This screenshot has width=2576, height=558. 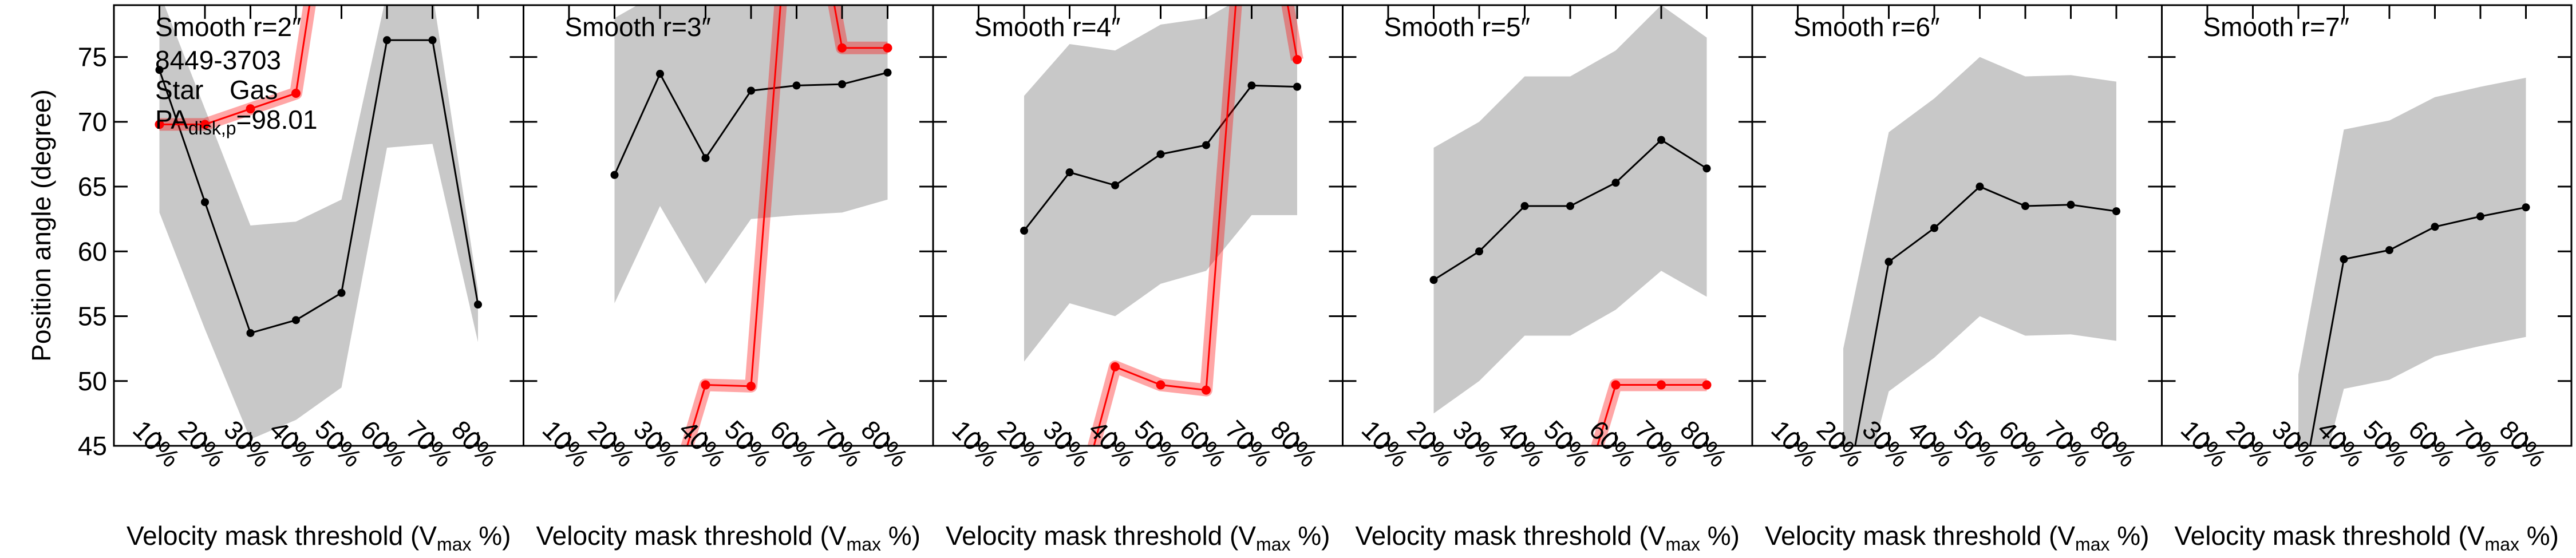 I want to click on legend-entry: Gas, so click(x=254, y=90).